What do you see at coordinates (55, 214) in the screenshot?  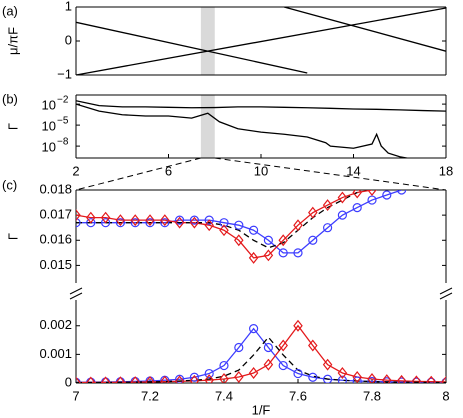 I see `y-tick-label: 0.017` at bounding box center [55, 214].